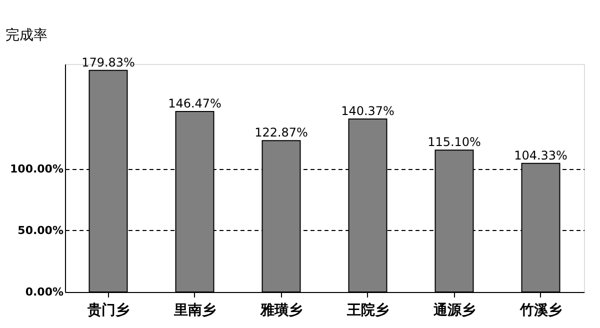 The width and height of the screenshot is (600, 328). Describe the element at coordinates (195, 103) in the screenshot. I see `data-label: 146.47%` at that location.